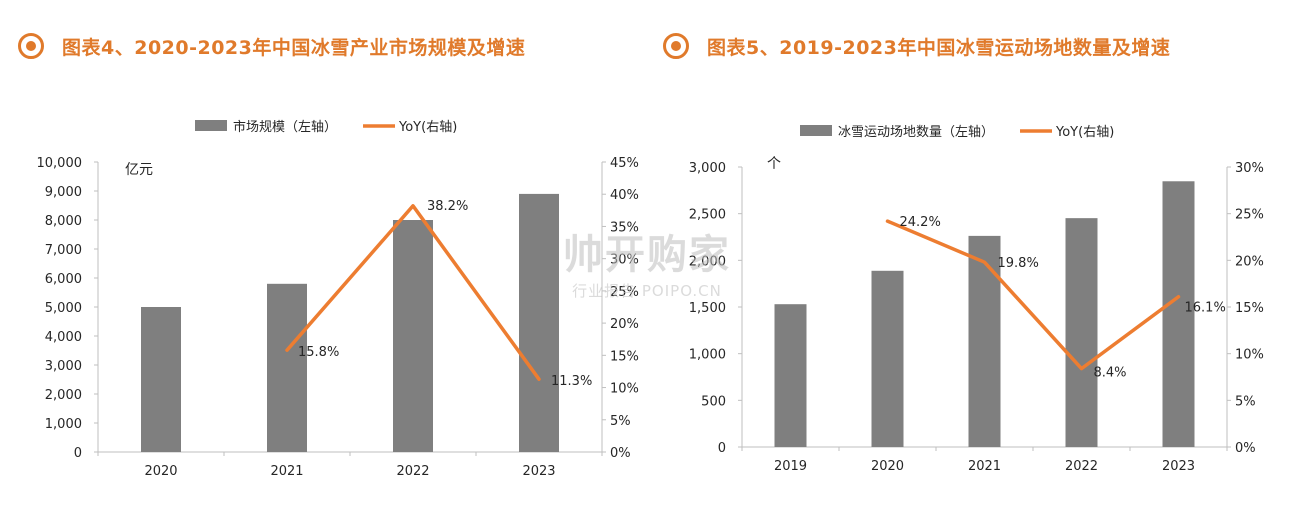 Image resolution: width=1289 pixels, height=522 pixels. Describe the element at coordinates (774, 164) in the screenshot. I see `y-unit-label: 个` at that location.